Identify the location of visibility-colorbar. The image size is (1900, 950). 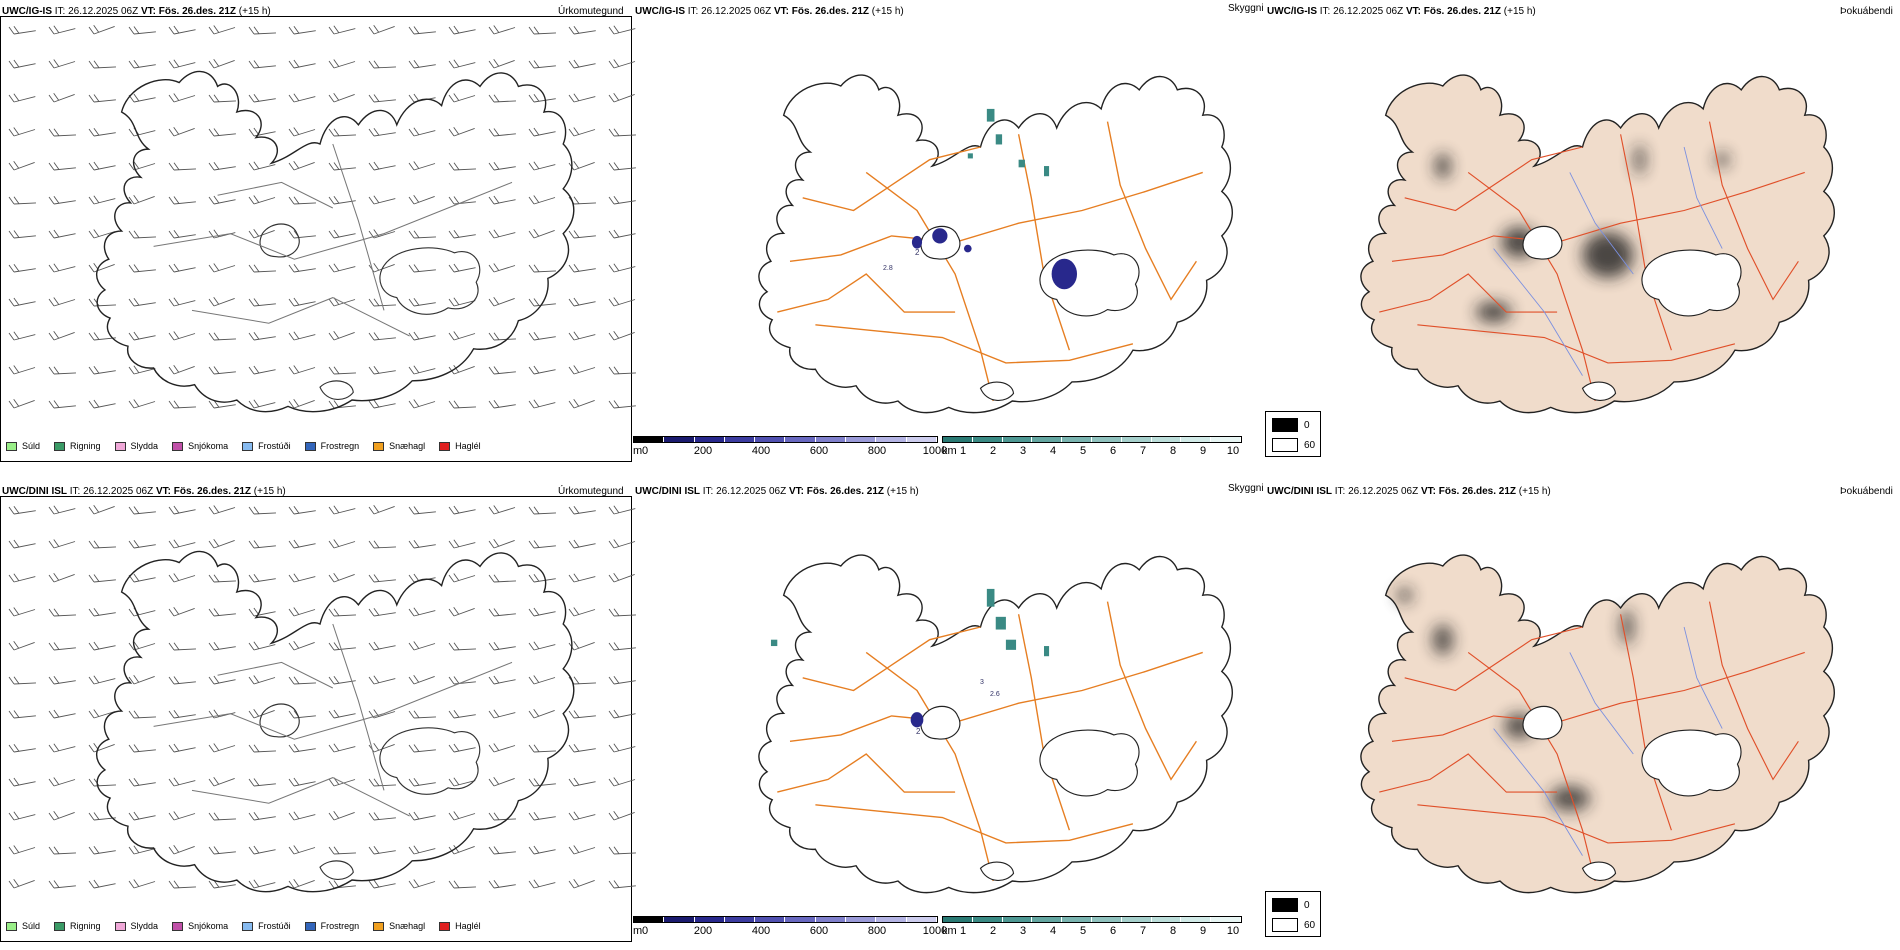
(1092, 919).